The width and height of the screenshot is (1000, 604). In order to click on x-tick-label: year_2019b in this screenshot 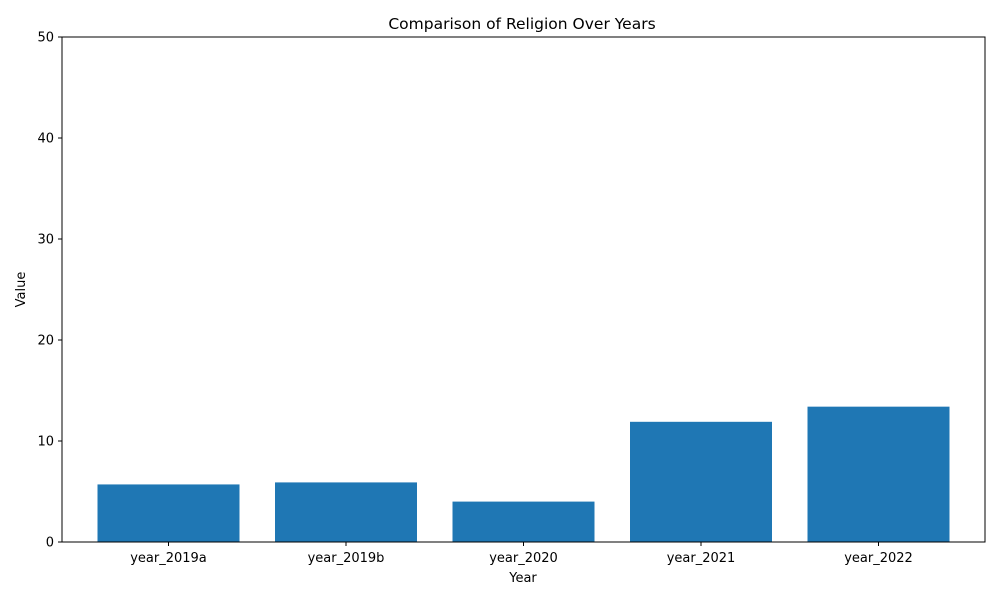, I will do `click(346, 558)`.